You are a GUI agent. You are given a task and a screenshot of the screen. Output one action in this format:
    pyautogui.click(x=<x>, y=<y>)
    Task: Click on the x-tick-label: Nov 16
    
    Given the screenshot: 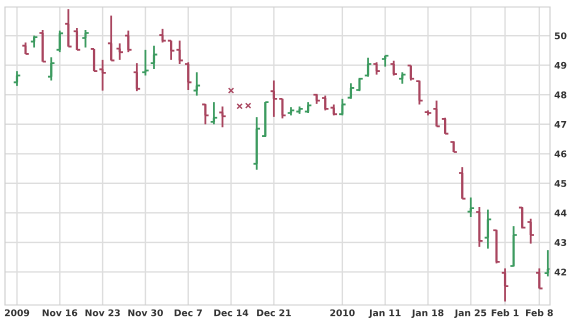 What is the action you would take?
    pyautogui.click(x=60, y=312)
    